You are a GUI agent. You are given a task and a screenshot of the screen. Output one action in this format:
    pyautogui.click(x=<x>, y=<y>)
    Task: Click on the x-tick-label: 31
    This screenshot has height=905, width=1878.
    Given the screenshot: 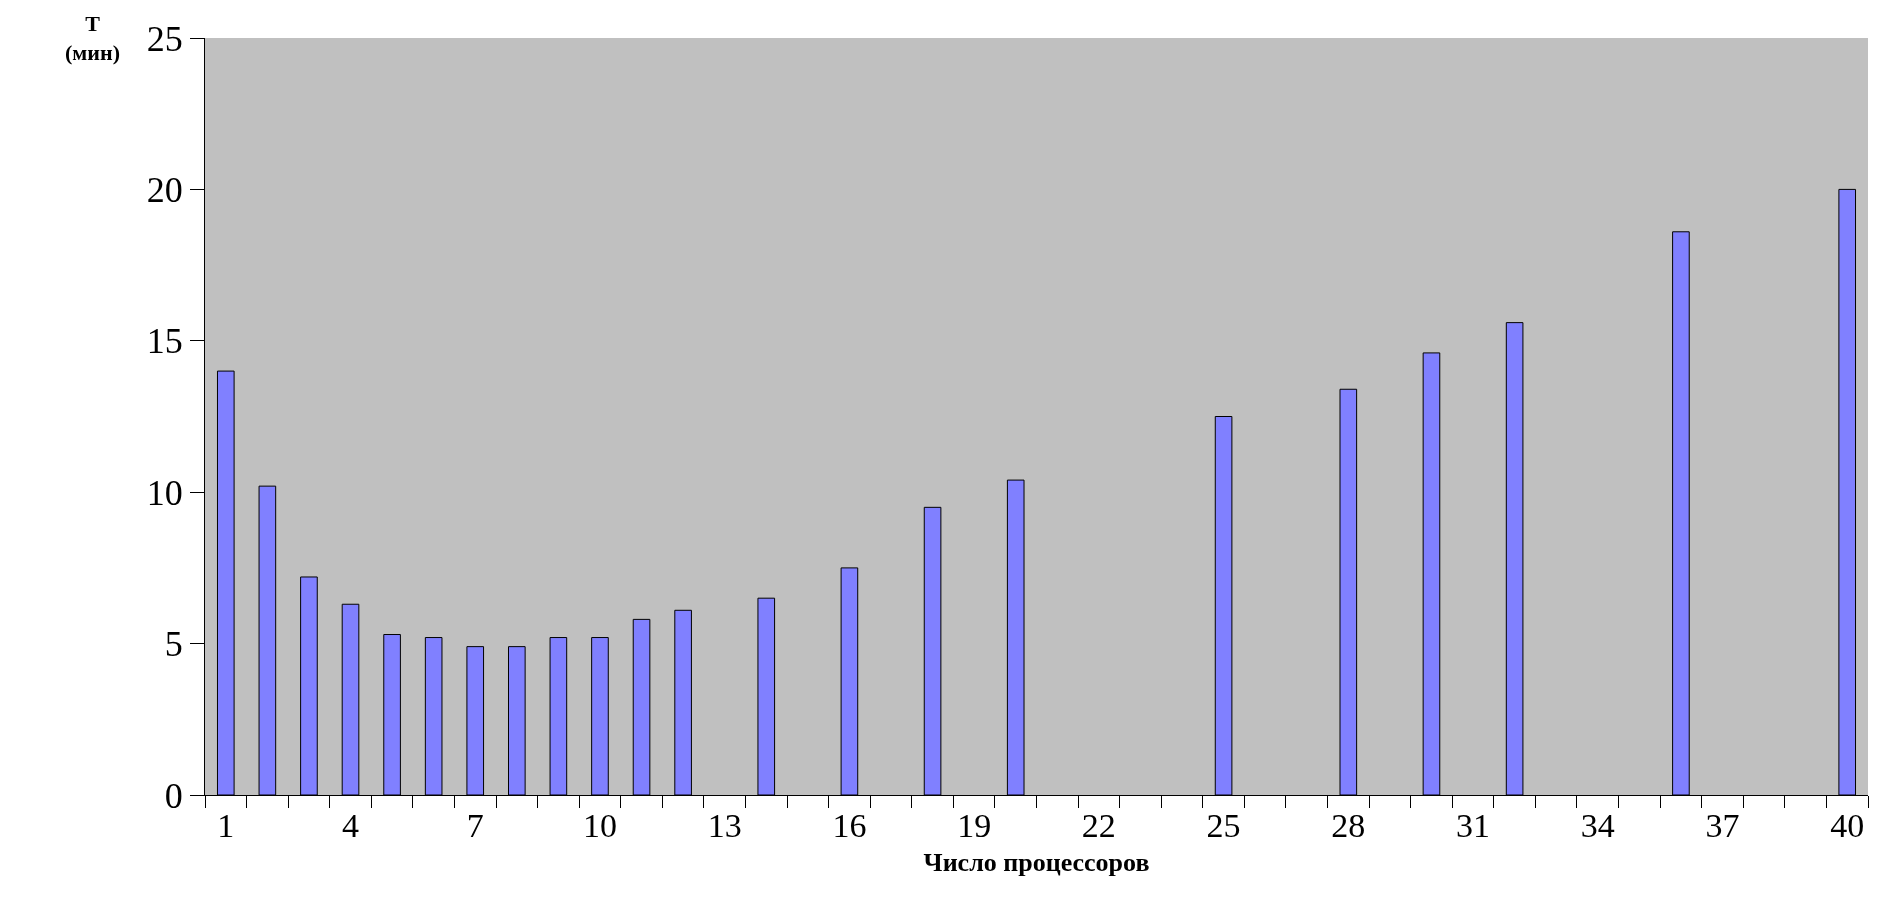 What is the action you would take?
    pyautogui.click(x=1473, y=825)
    